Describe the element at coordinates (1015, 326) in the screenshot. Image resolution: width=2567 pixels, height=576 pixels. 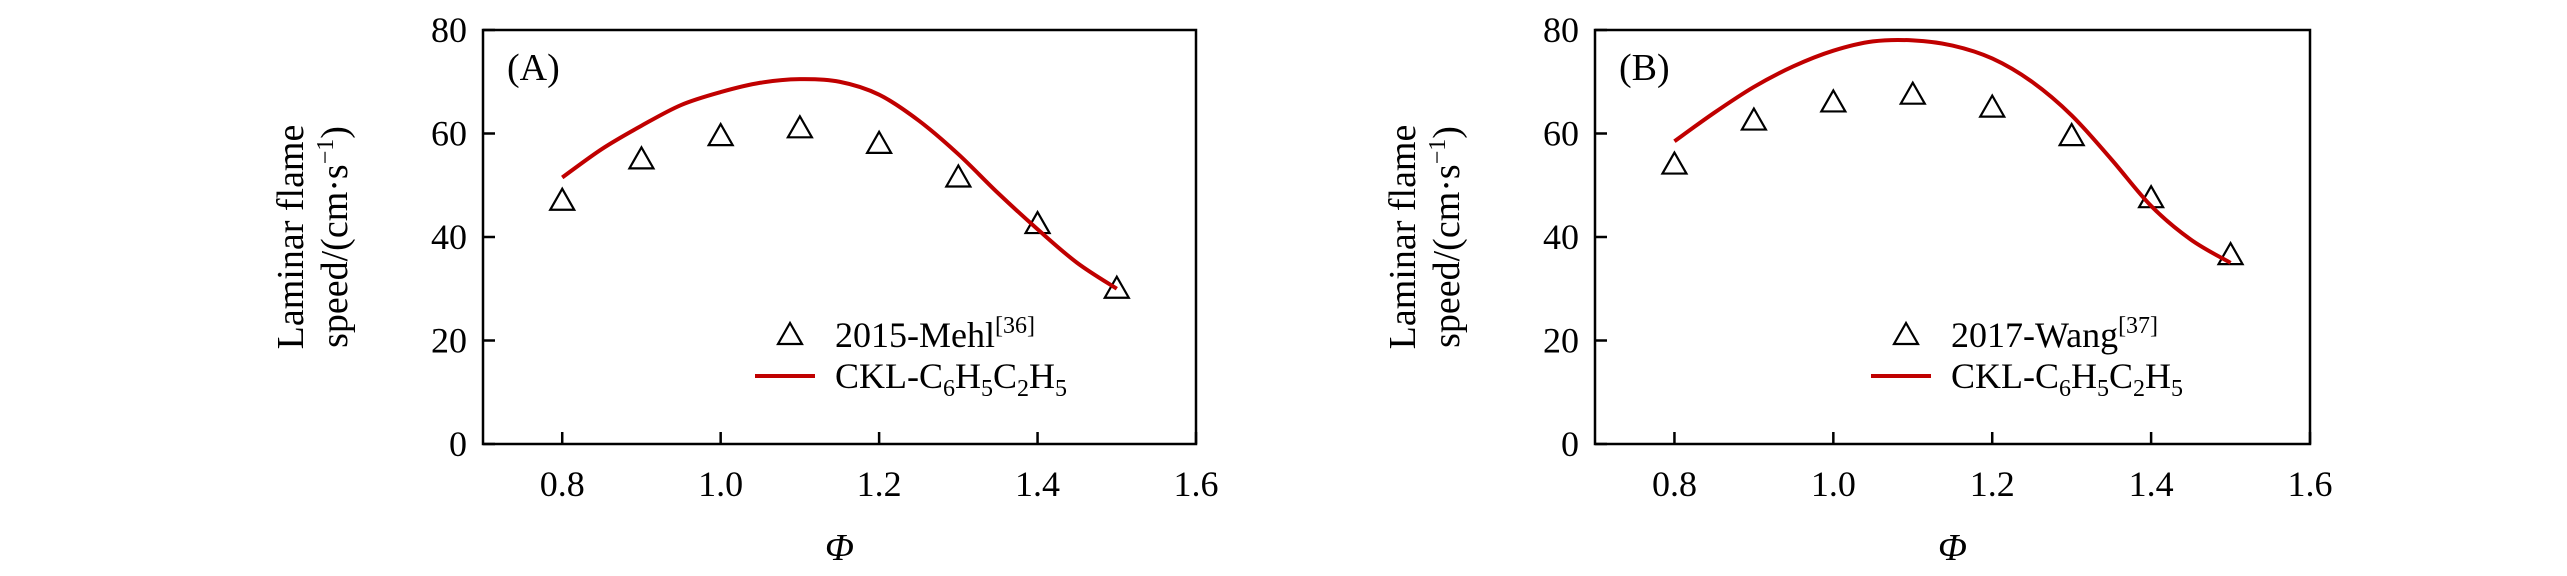
I see `legend-entry-reference: [36]` at that location.